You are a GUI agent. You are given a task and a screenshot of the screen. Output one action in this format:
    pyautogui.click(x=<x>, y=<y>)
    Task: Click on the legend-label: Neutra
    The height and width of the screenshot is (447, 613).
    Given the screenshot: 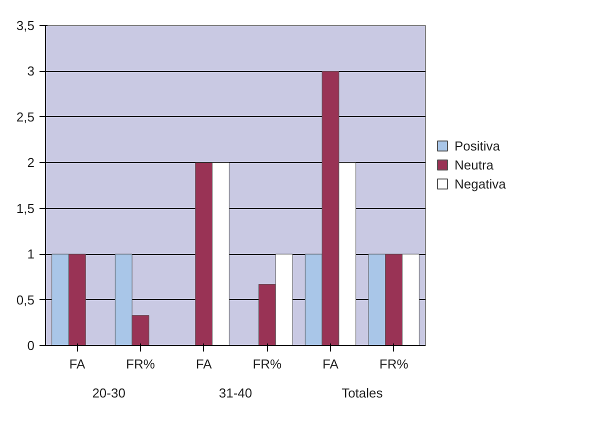 What is the action you would take?
    pyautogui.click(x=474, y=164)
    